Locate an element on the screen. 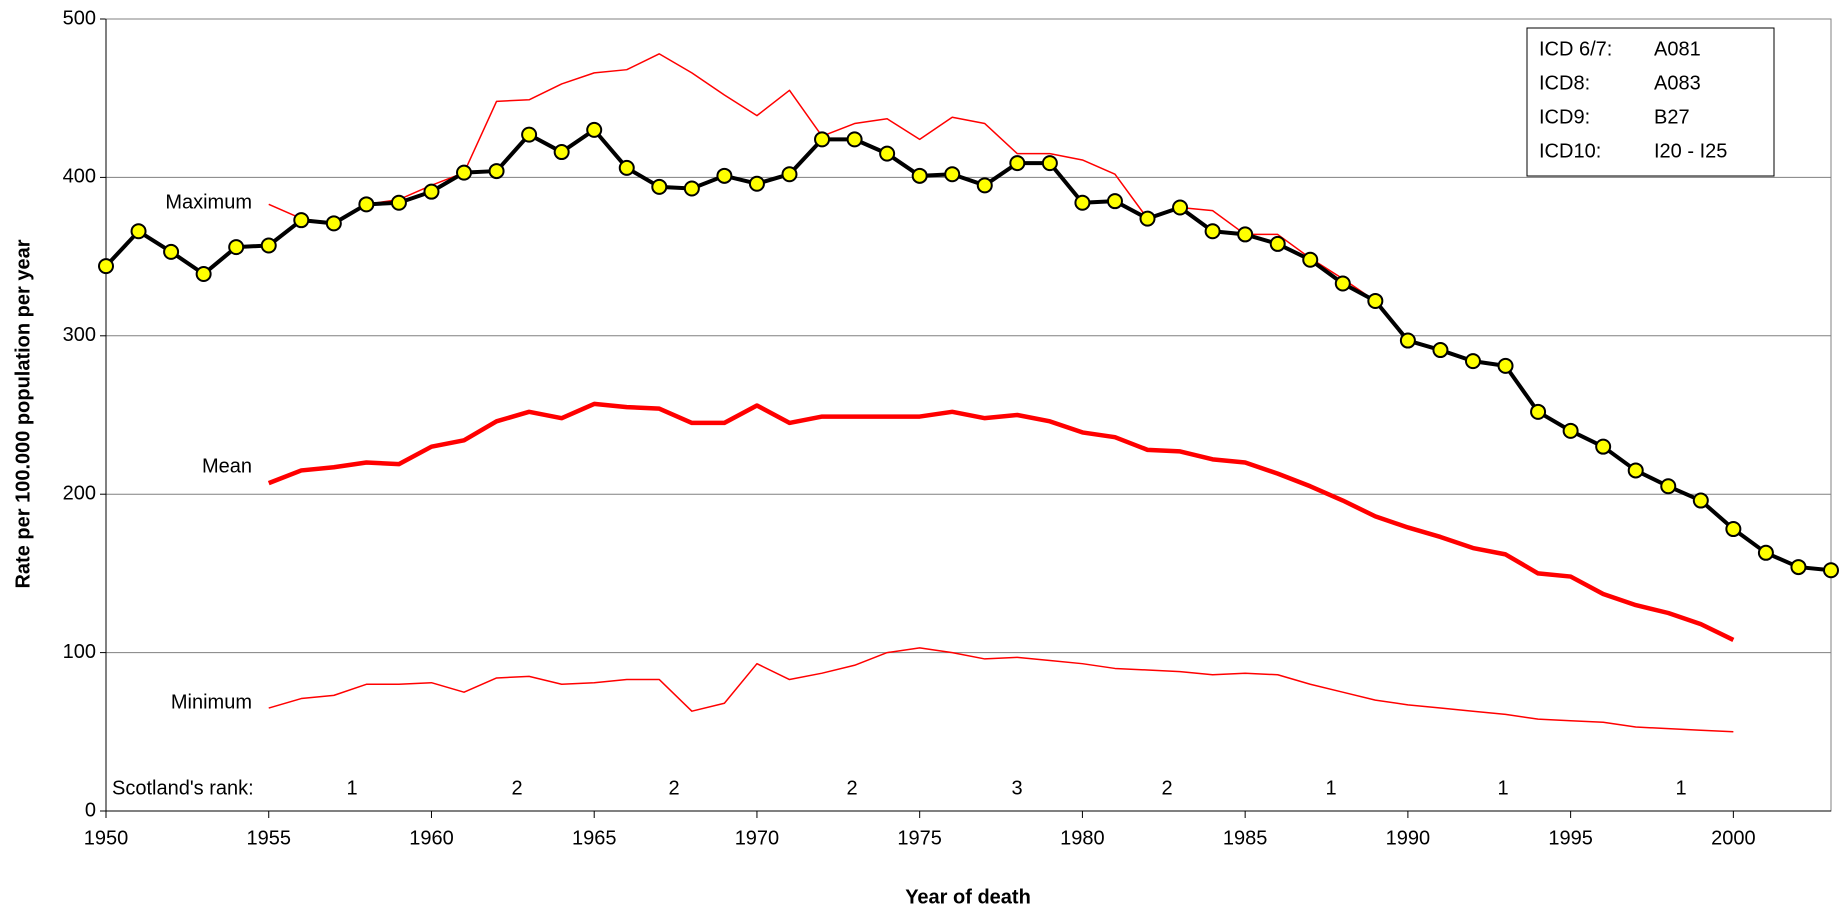 This screenshot has width=1841, height=914. rank-label: Scotland's rank: is located at coordinates (183, 788).